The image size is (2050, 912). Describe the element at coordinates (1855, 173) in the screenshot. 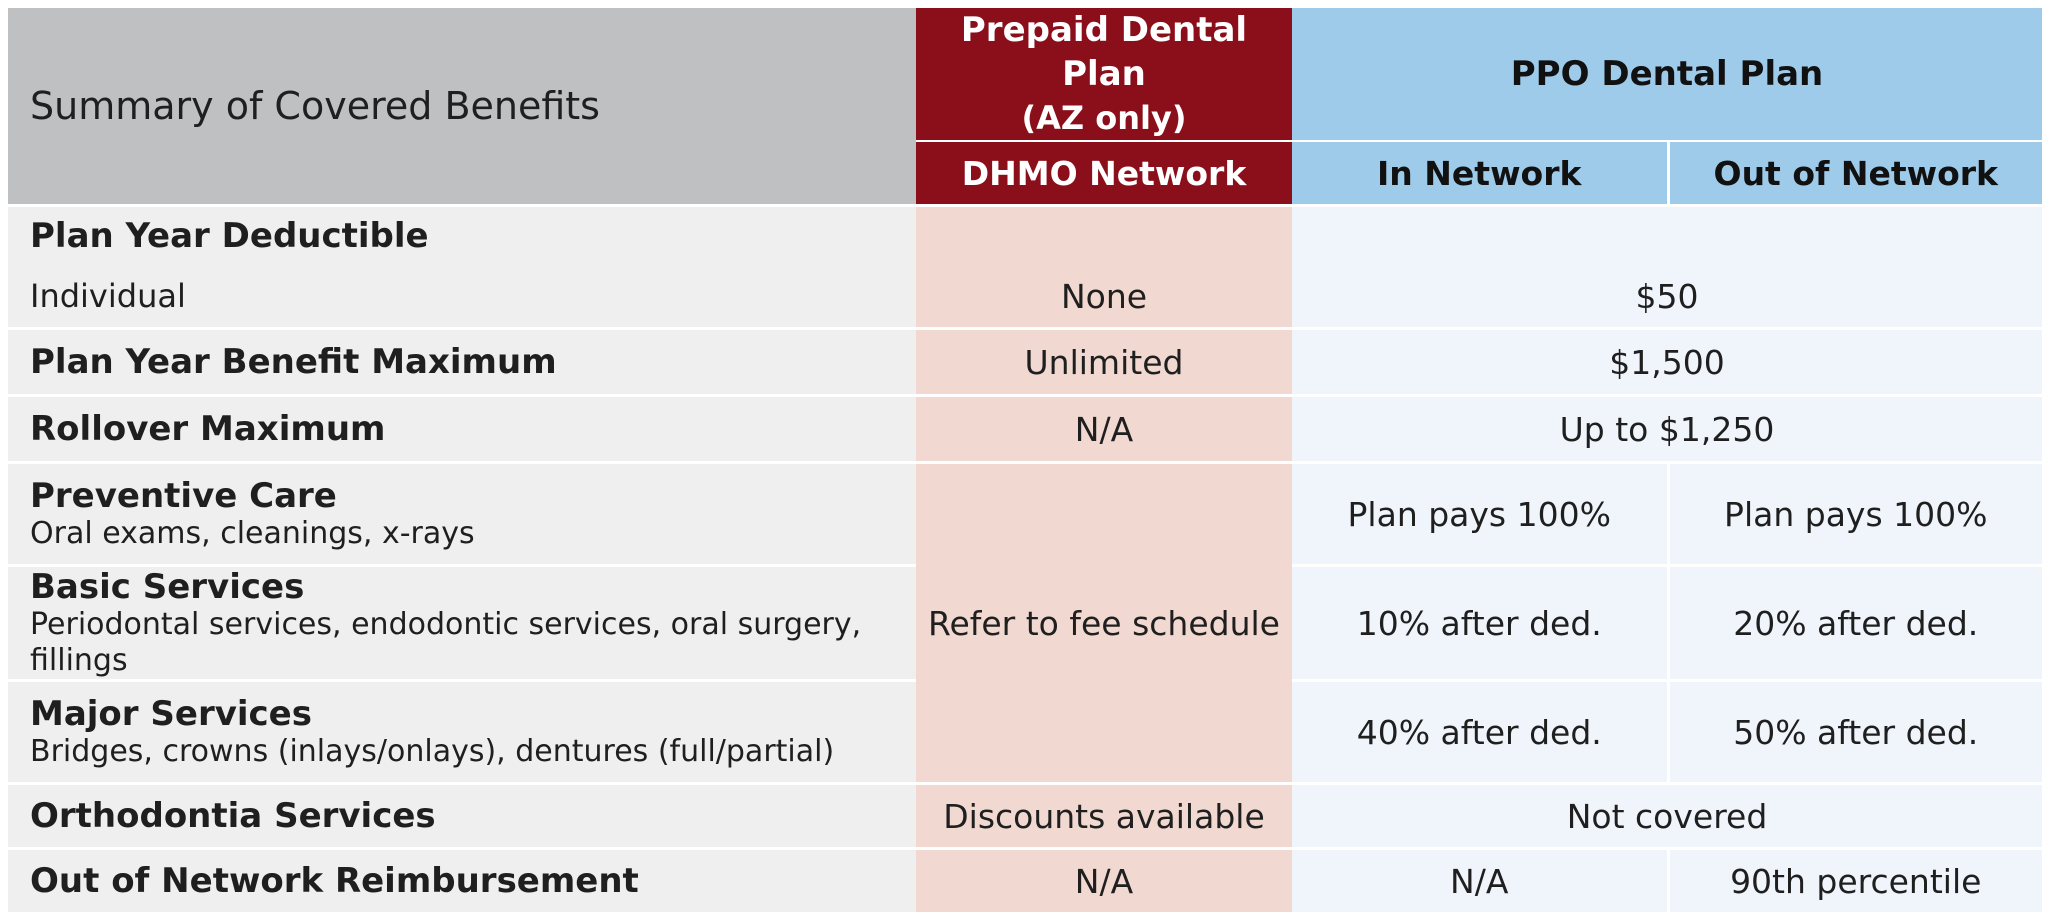

I see `out-of-network-header: Out of Network` at that location.